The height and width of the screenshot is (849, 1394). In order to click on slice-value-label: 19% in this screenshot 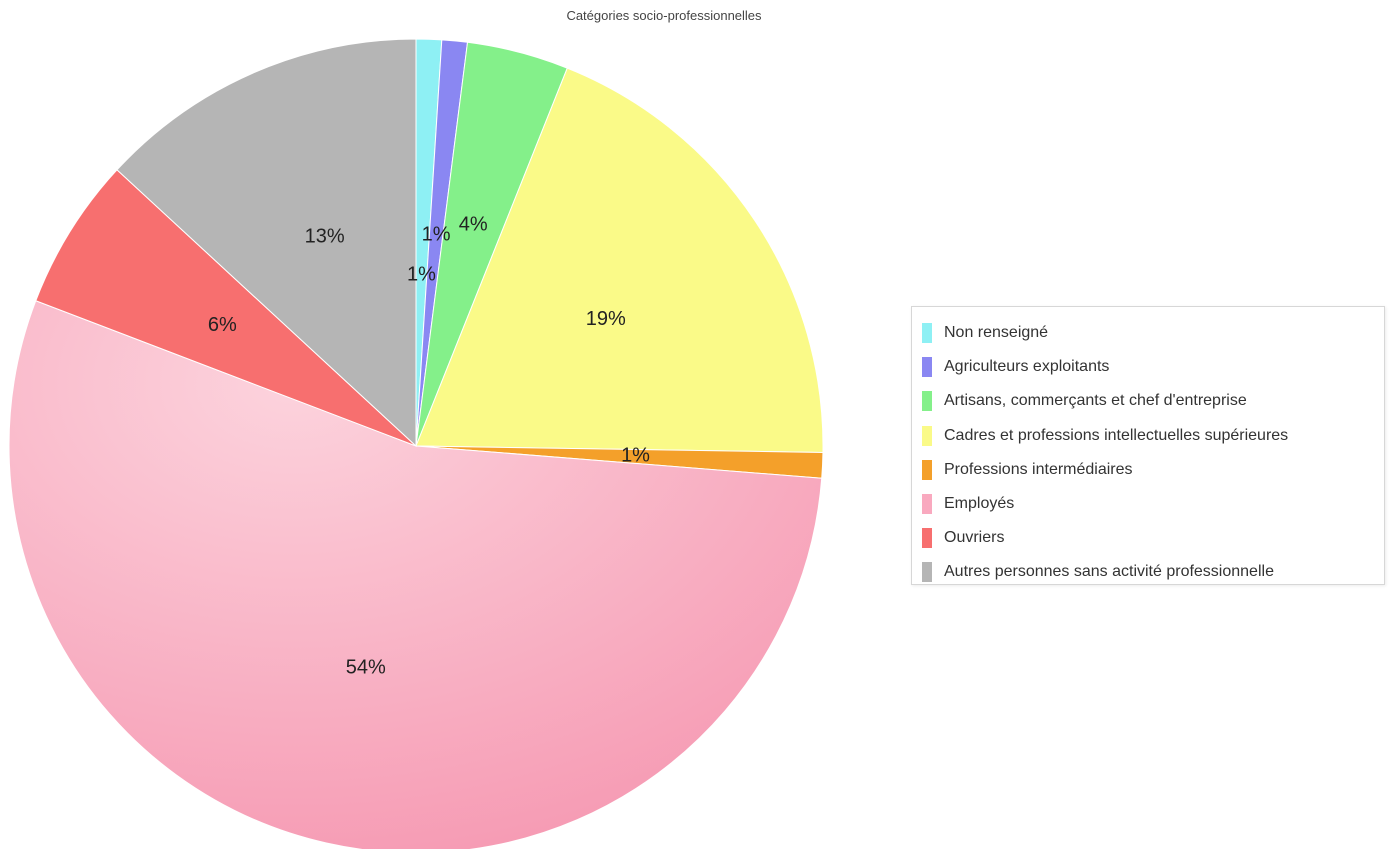, I will do `click(606, 319)`.